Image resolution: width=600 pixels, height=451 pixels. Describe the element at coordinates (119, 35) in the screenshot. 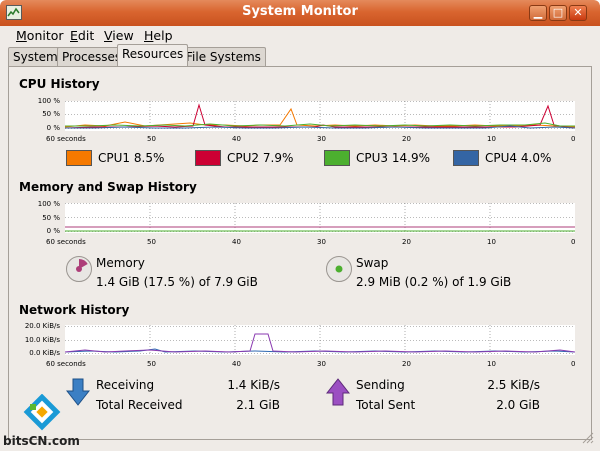

I see `menu-view: View` at that location.